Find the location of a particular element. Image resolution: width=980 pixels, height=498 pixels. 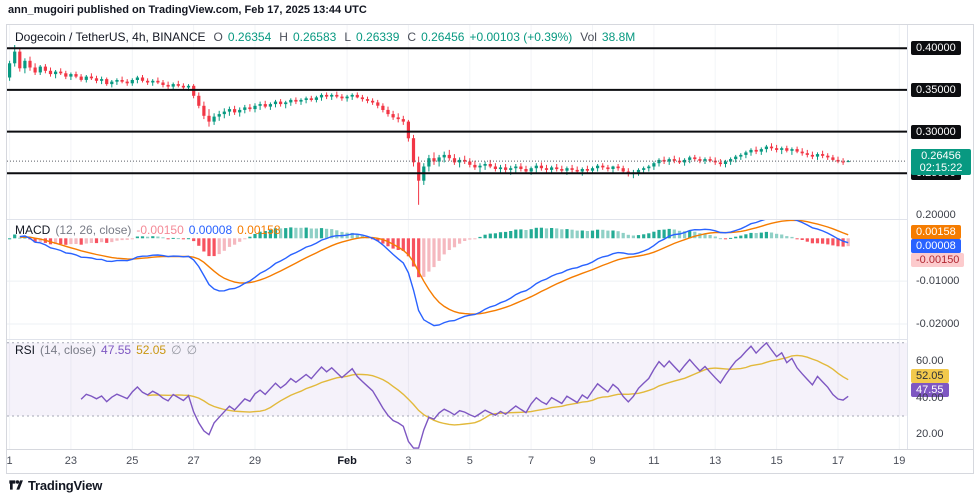

symbol-title: Dogecoin / TetherUS, 4h, BINANCE is located at coordinates (110, 37).